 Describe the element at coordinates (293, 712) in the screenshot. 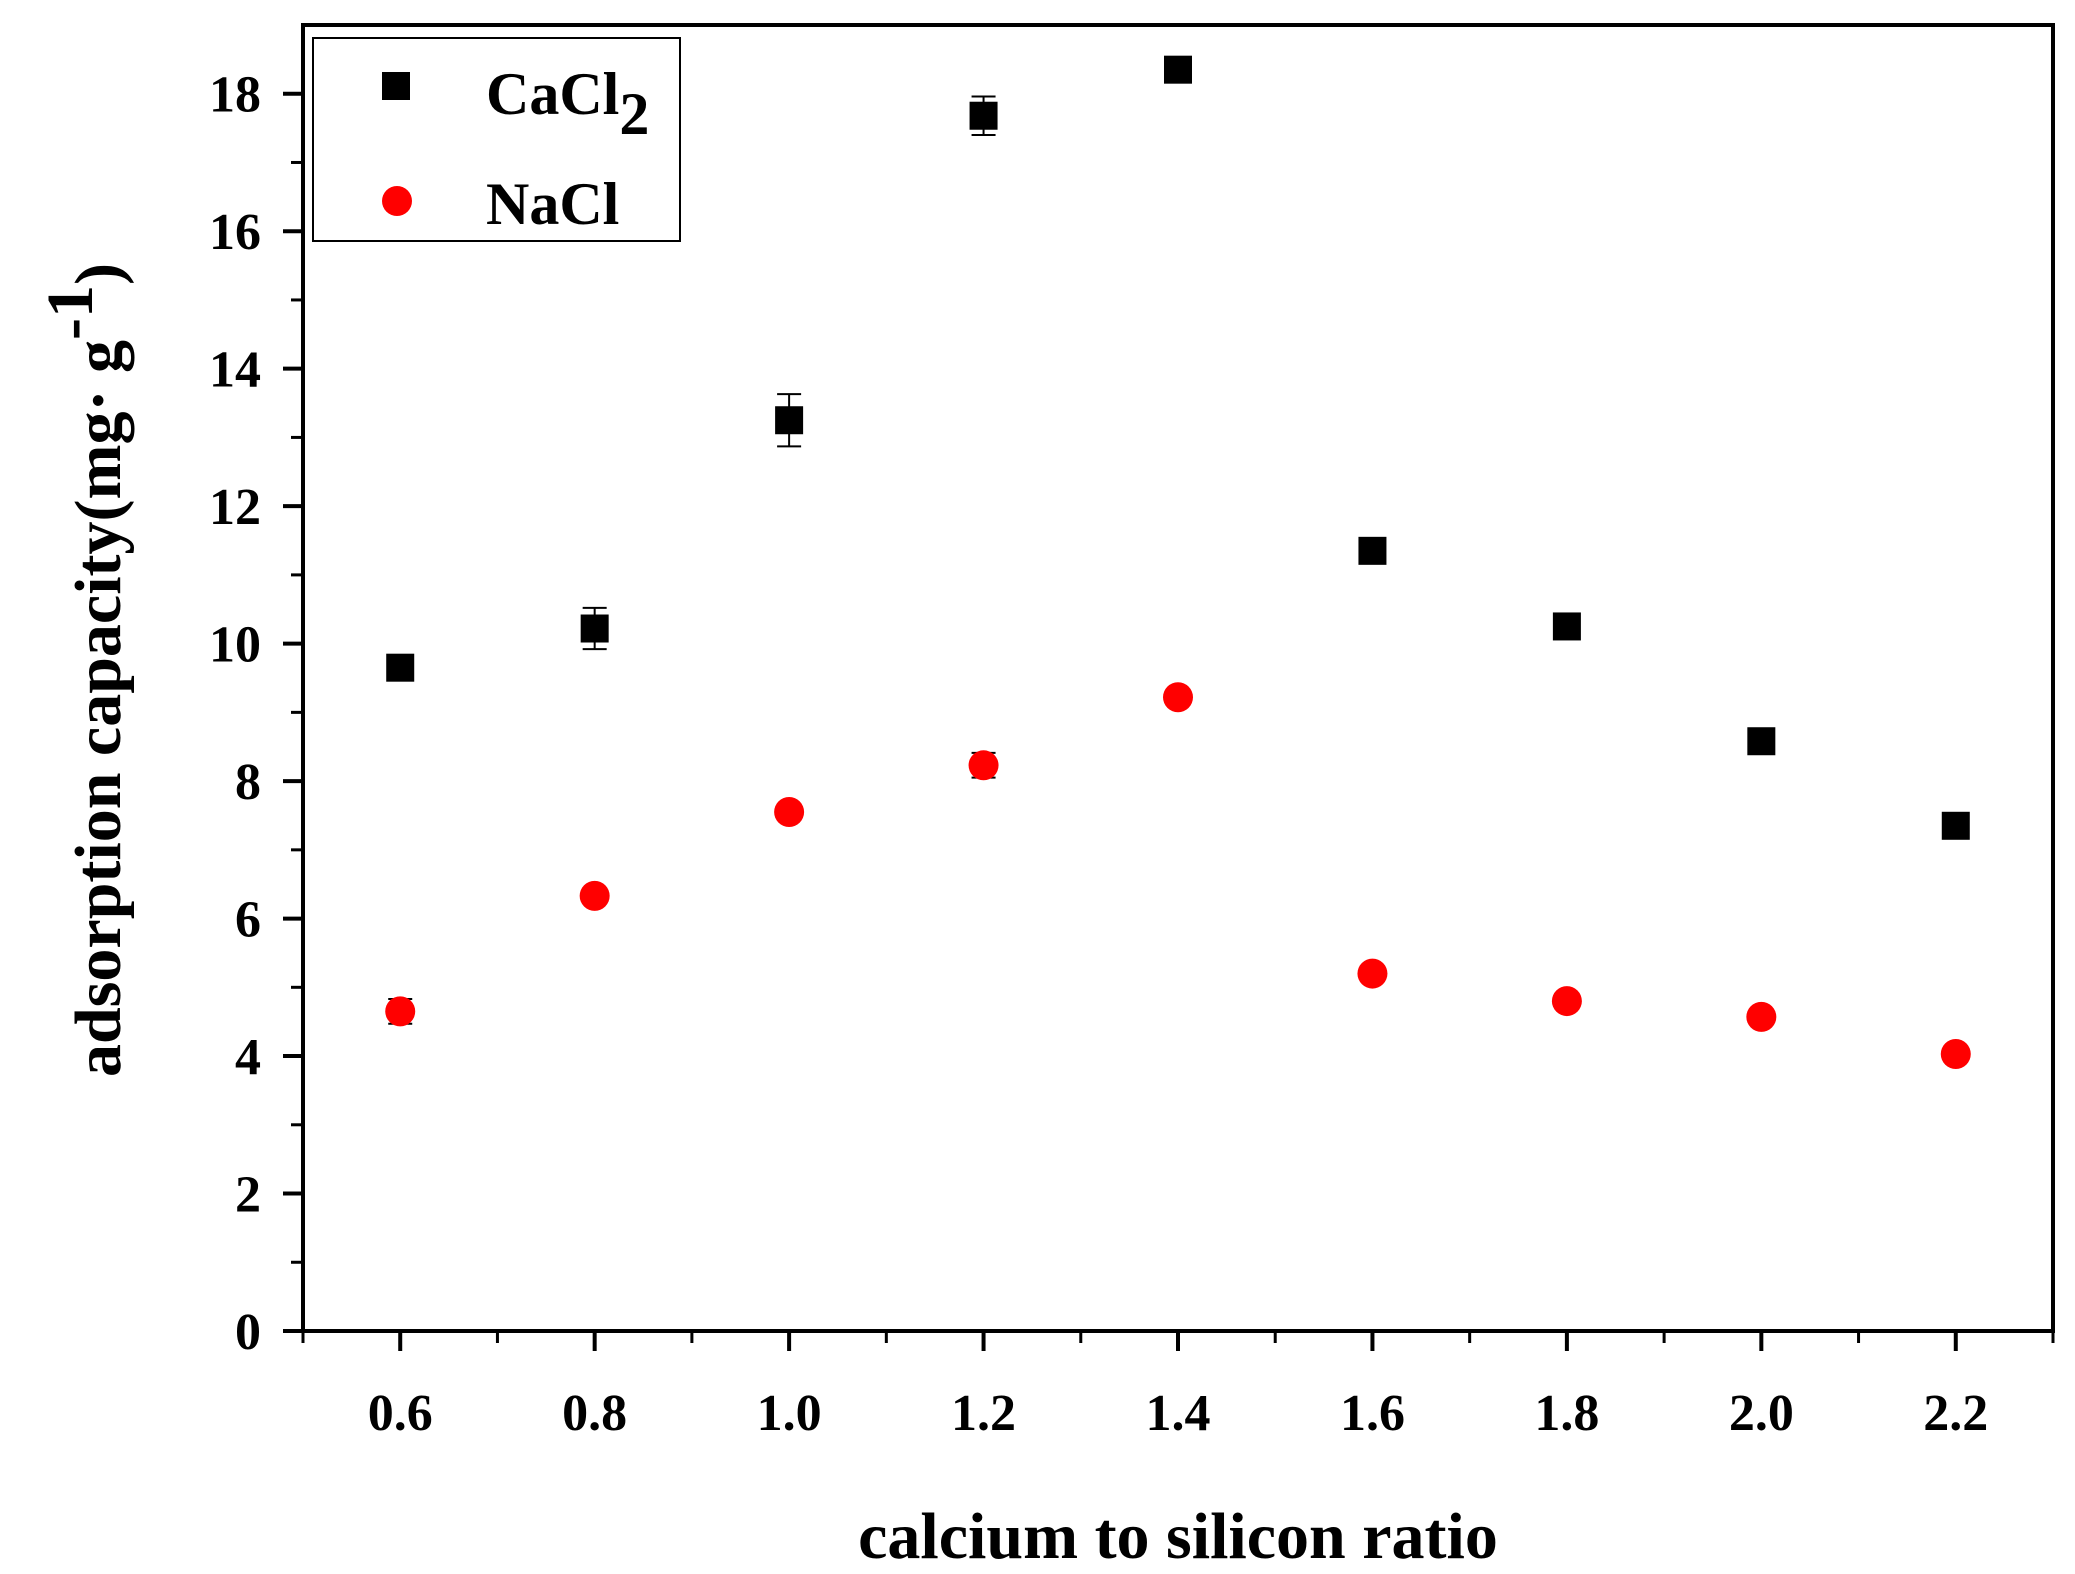

I see `y-axis-ticks` at that location.